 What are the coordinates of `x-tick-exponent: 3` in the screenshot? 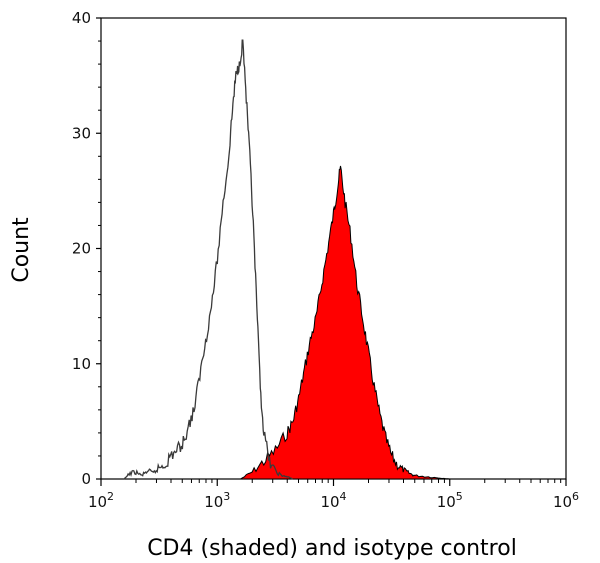 It's located at (226, 496).